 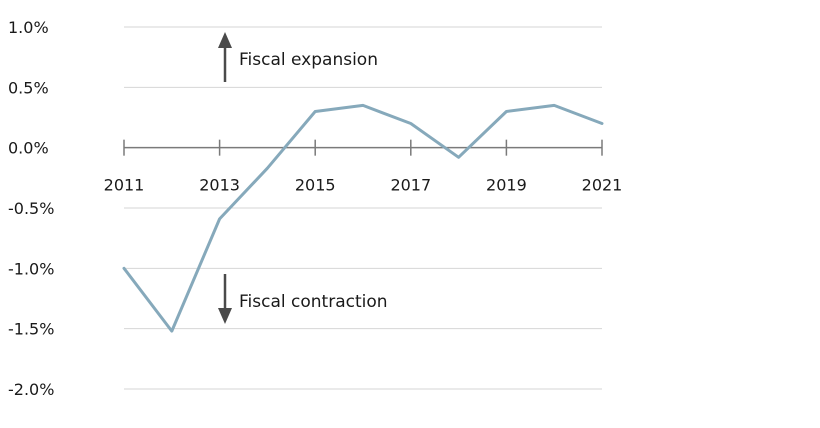 I want to click on x-axis, so click(x=363, y=147).